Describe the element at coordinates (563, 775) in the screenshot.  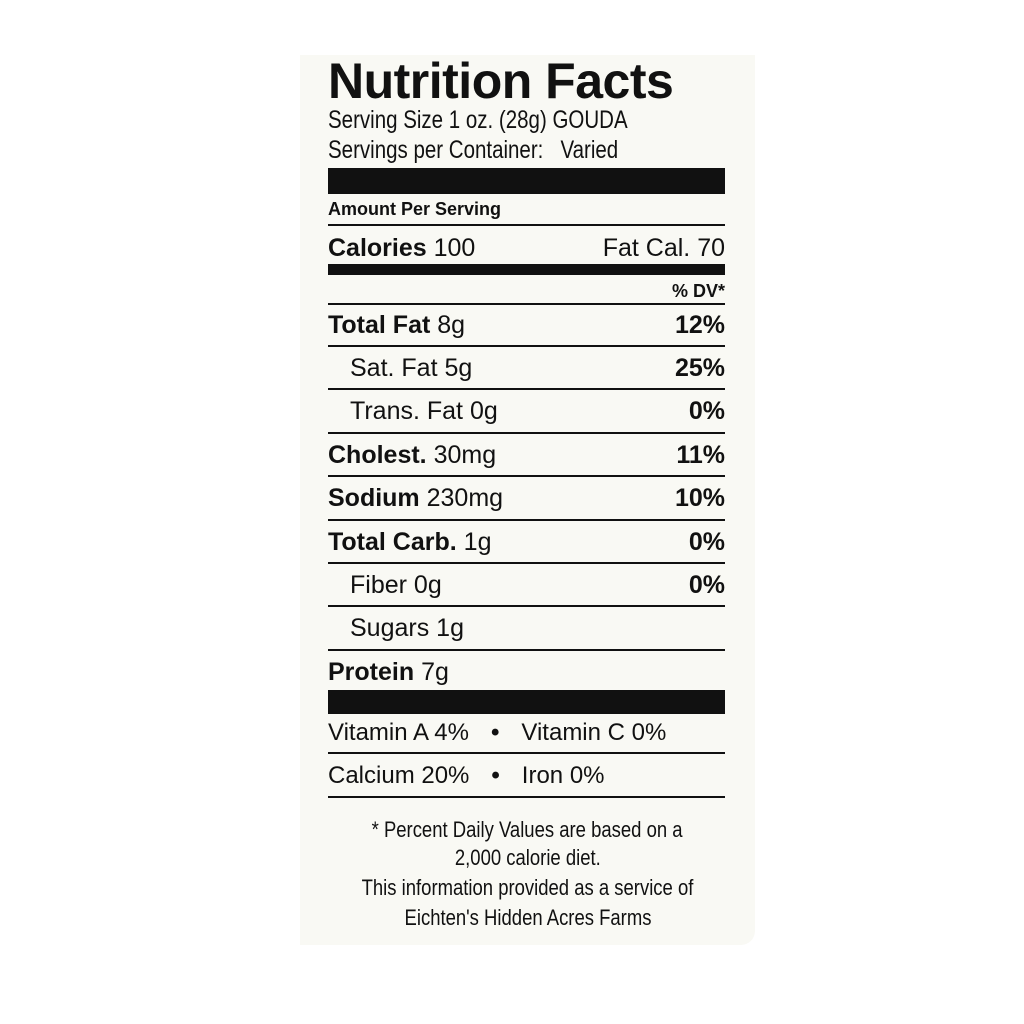
I see `iron: Iron 0%` at that location.